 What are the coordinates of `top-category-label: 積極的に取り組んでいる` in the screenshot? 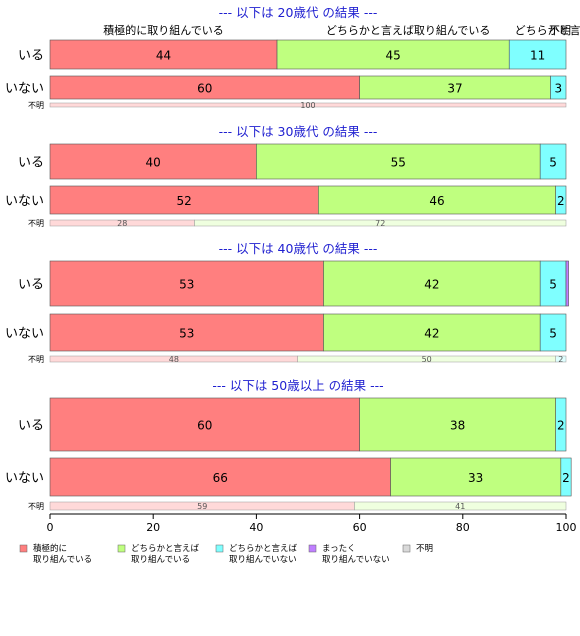 It's located at (163, 30).